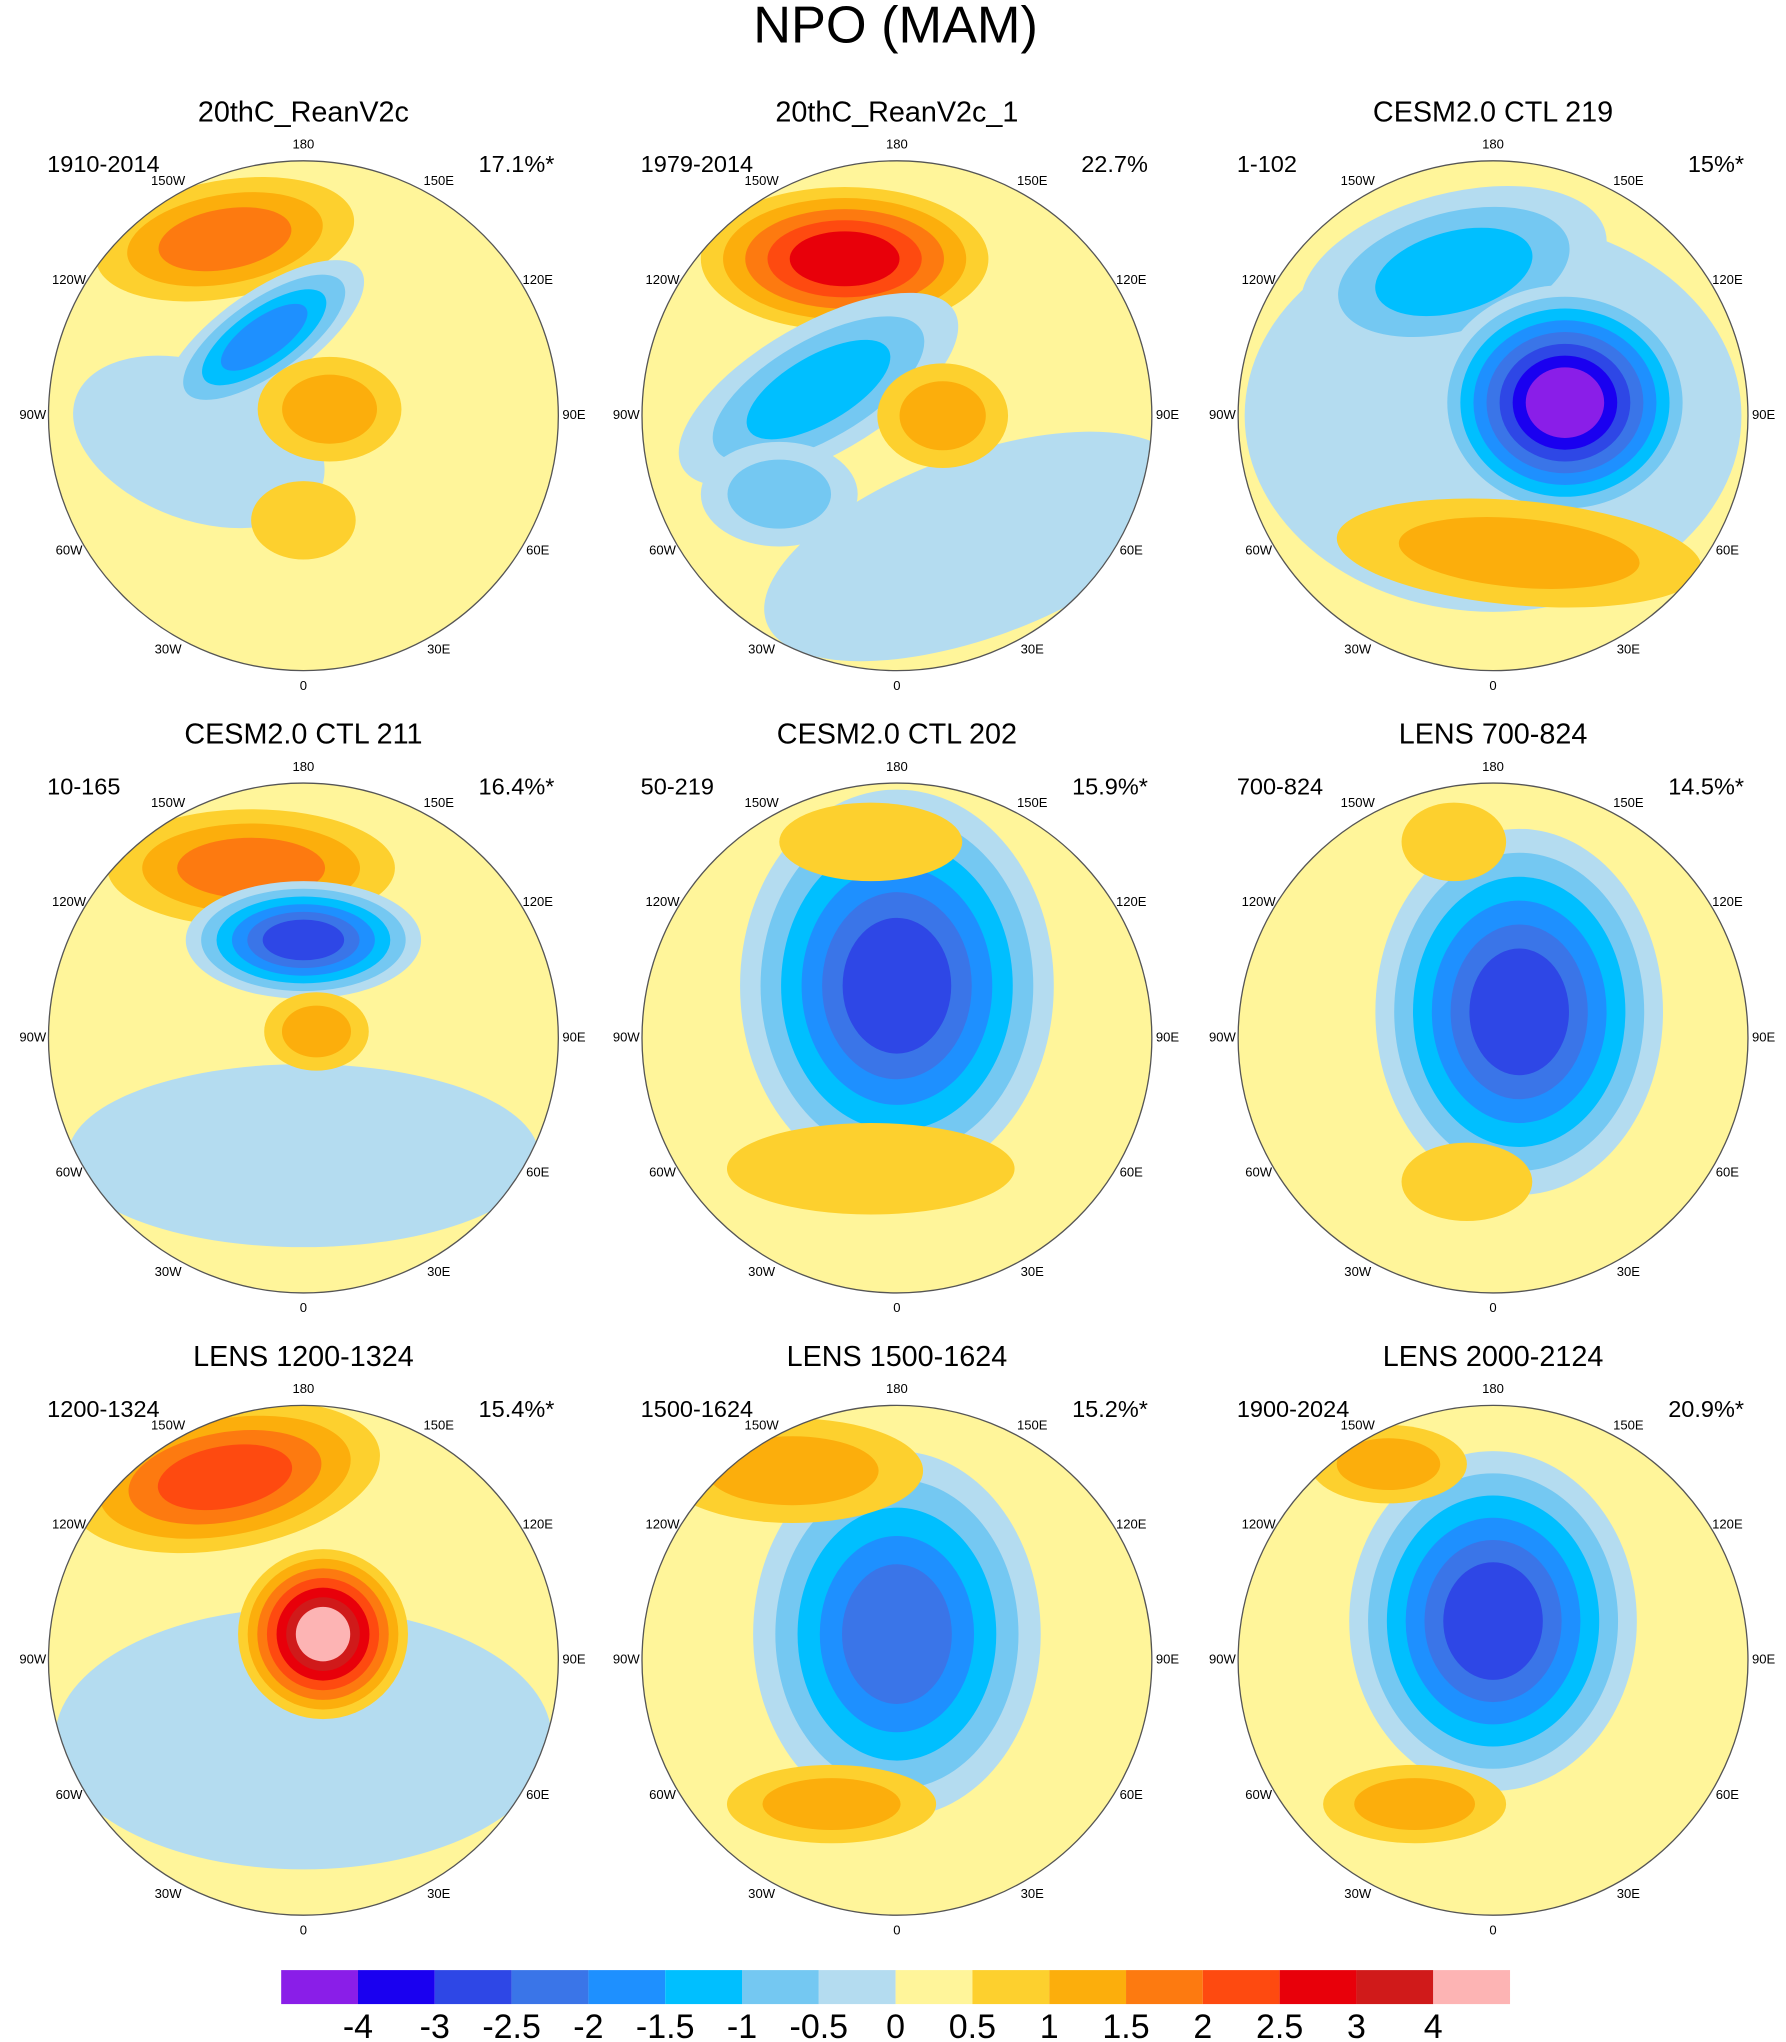 This screenshot has width=1786, height=2042. Describe the element at coordinates (303, 112) in the screenshot. I see `panel-title: 20thC_ReanV2c` at that location.